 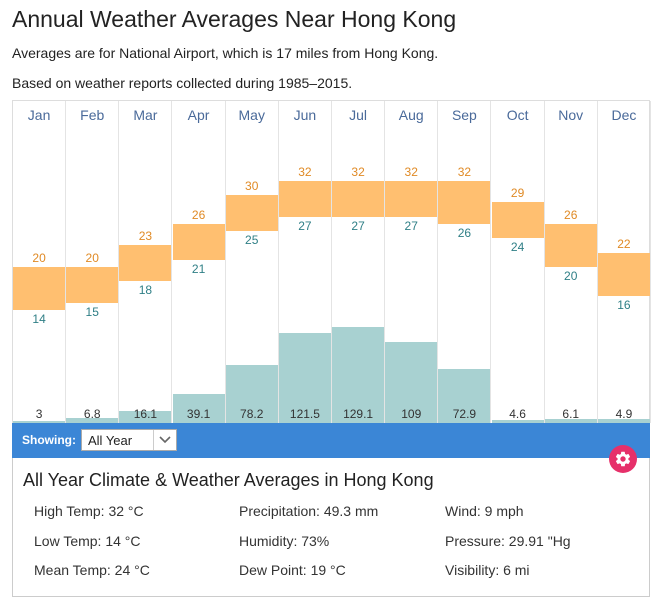 I want to click on stat-dew-point: Dew Point: 19 °C, so click(x=292, y=570).